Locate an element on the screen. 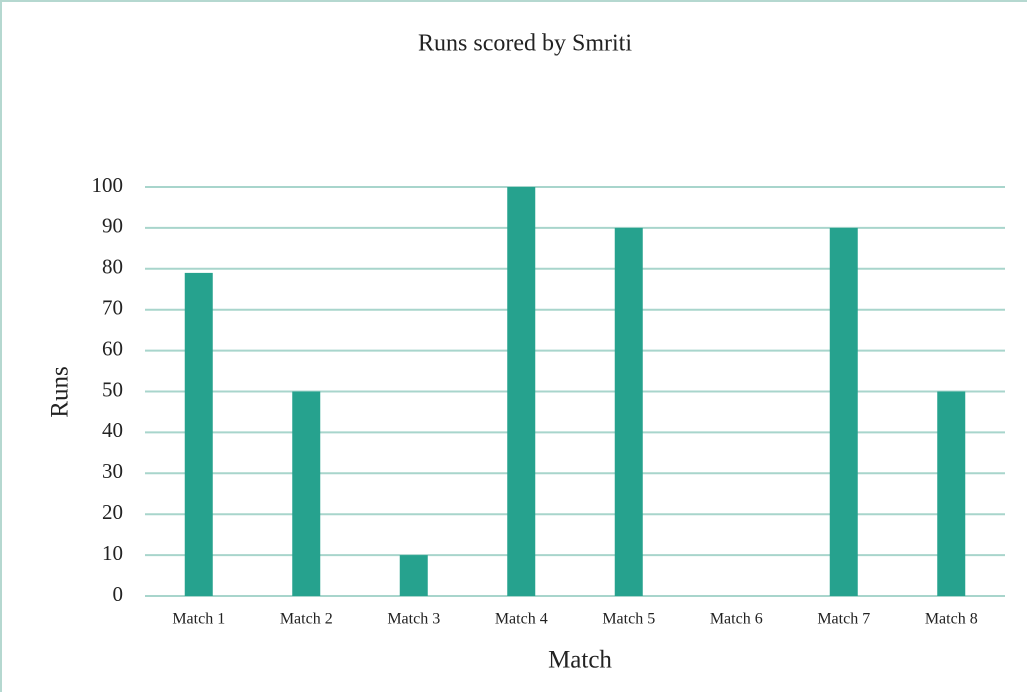  y-tick-label: 90 is located at coordinates (112, 226).